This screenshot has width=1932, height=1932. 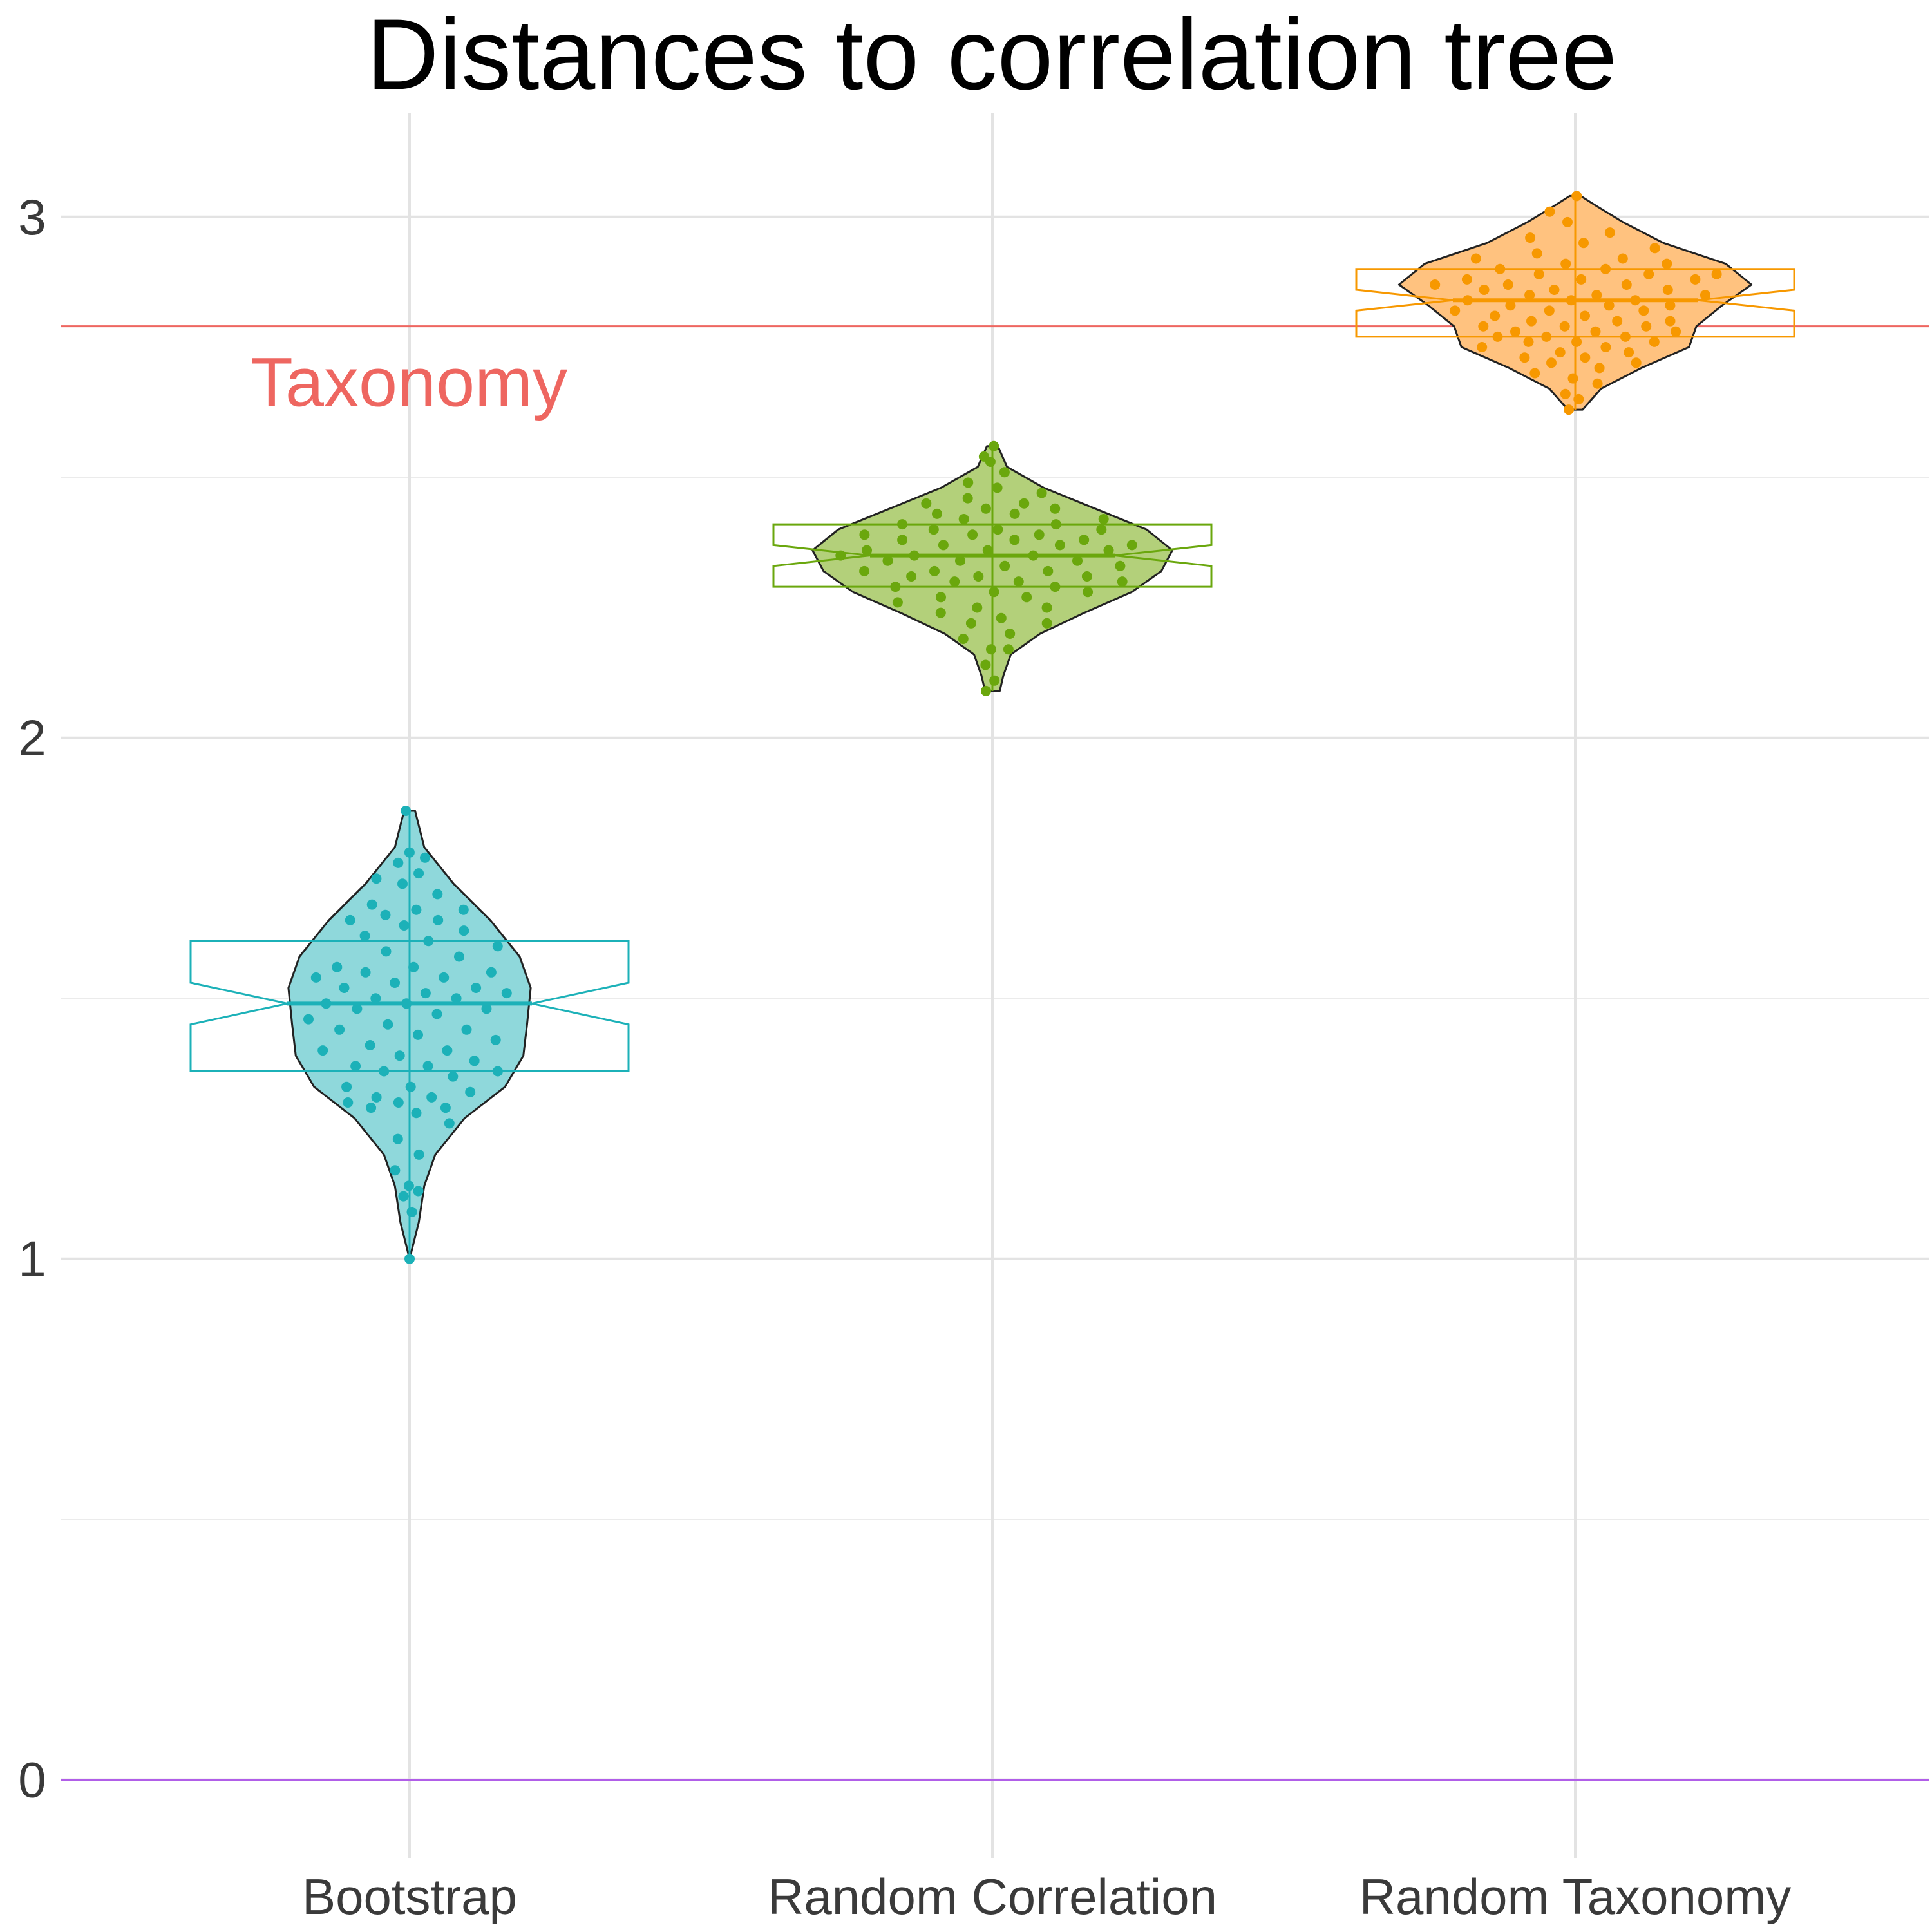 What do you see at coordinates (1576, 1896) in the screenshot?
I see `x-tick-label: Random Taxonomy` at bounding box center [1576, 1896].